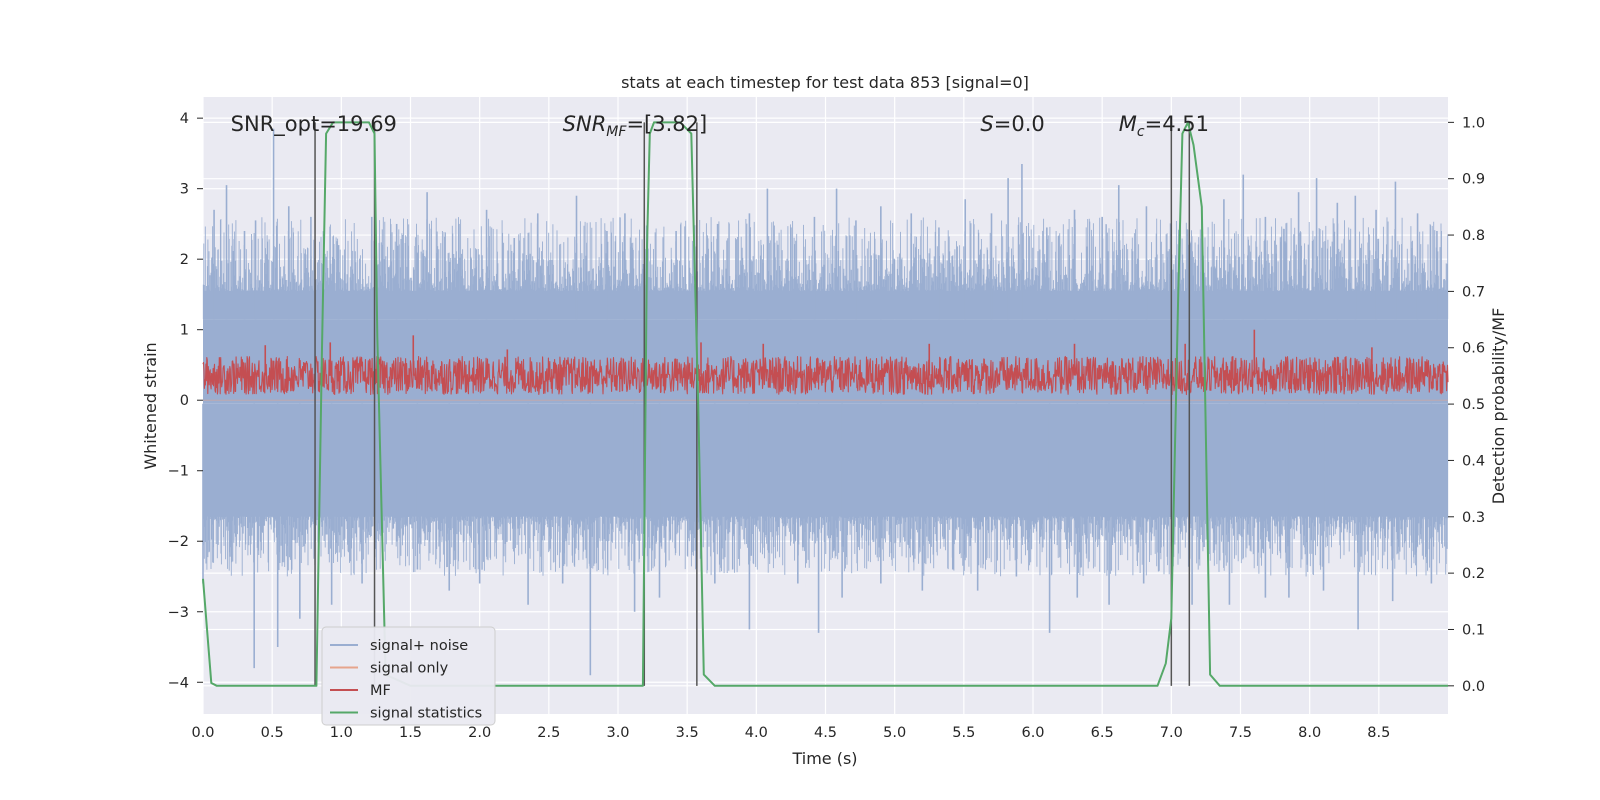 Image resolution: width=1600 pixels, height=800 pixels. What do you see at coordinates (479, 733) in the screenshot?
I see `x-tick-label: 2.0` at bounding box center [479, 733].